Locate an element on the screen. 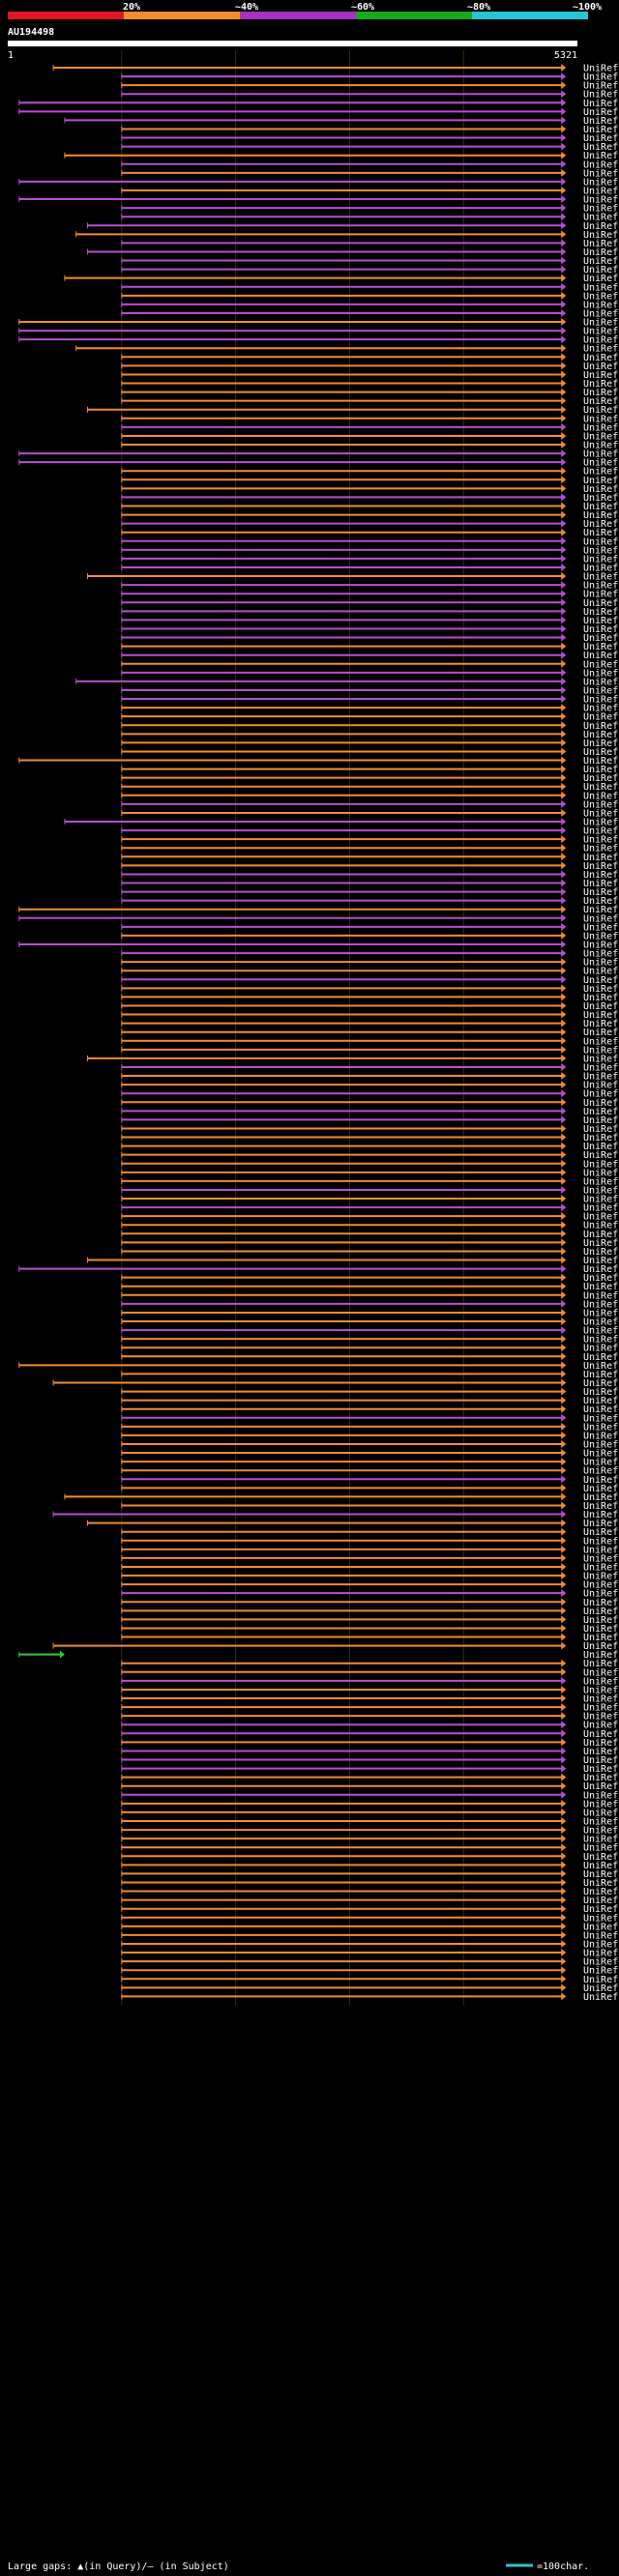 This screenshot has width=619, height=2576. hit-row: UniRef100_C9YB77 is located at coordinates (370, 1252).